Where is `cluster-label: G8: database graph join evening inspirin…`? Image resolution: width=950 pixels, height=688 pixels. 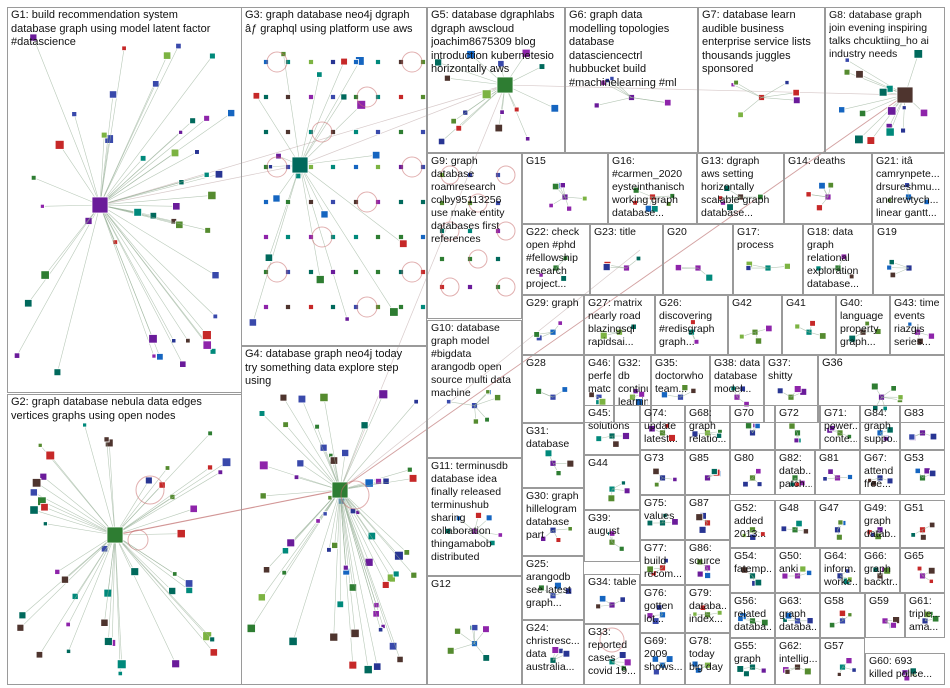 cluster-label: G8: database graph join evening inspirin… is located at coordinates (879, 34).